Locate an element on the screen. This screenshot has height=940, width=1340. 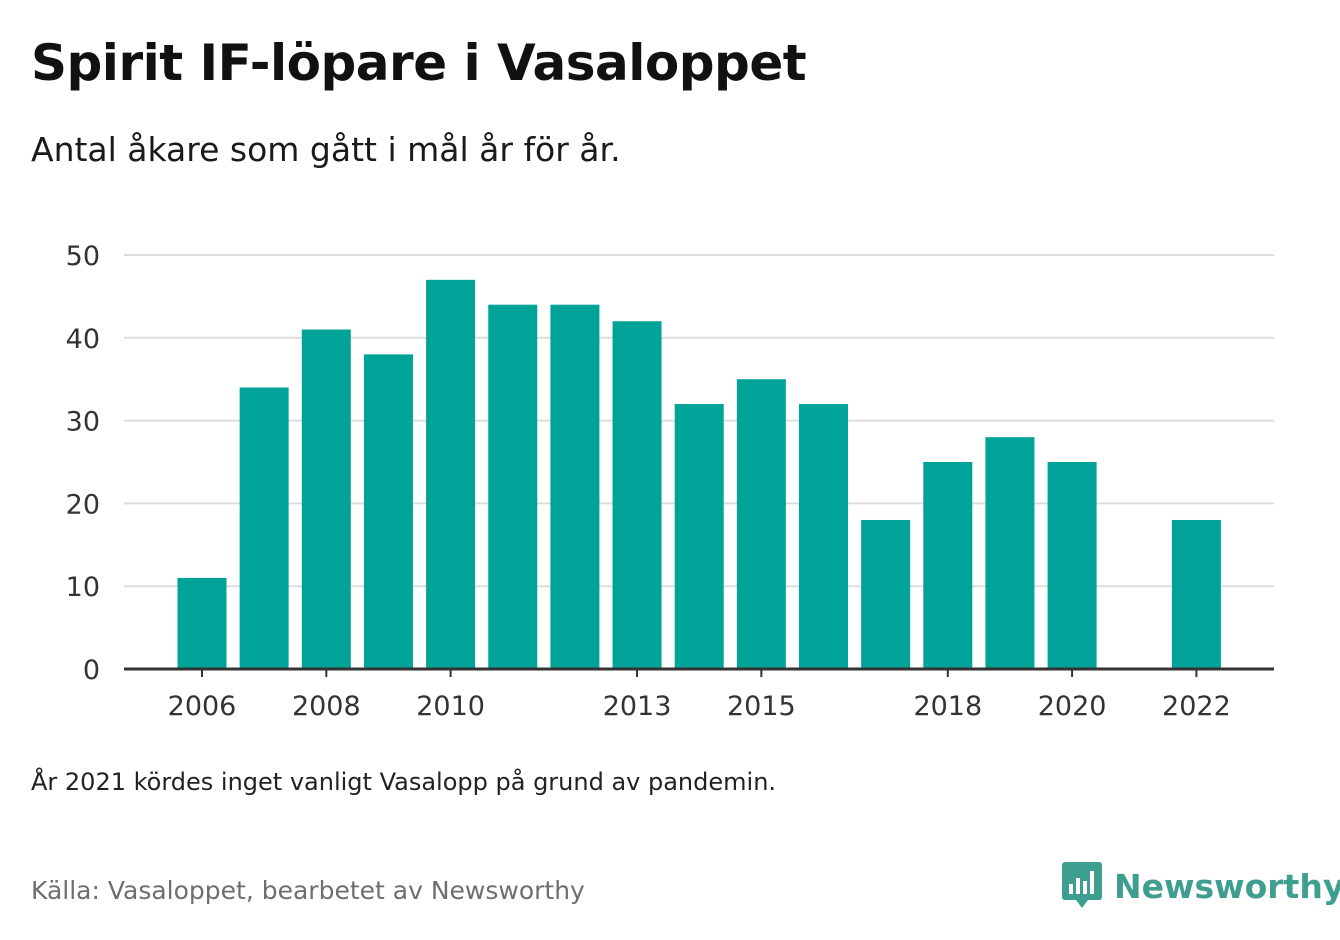
x-tick-label: 2015 is located at coordinates (761, 706).